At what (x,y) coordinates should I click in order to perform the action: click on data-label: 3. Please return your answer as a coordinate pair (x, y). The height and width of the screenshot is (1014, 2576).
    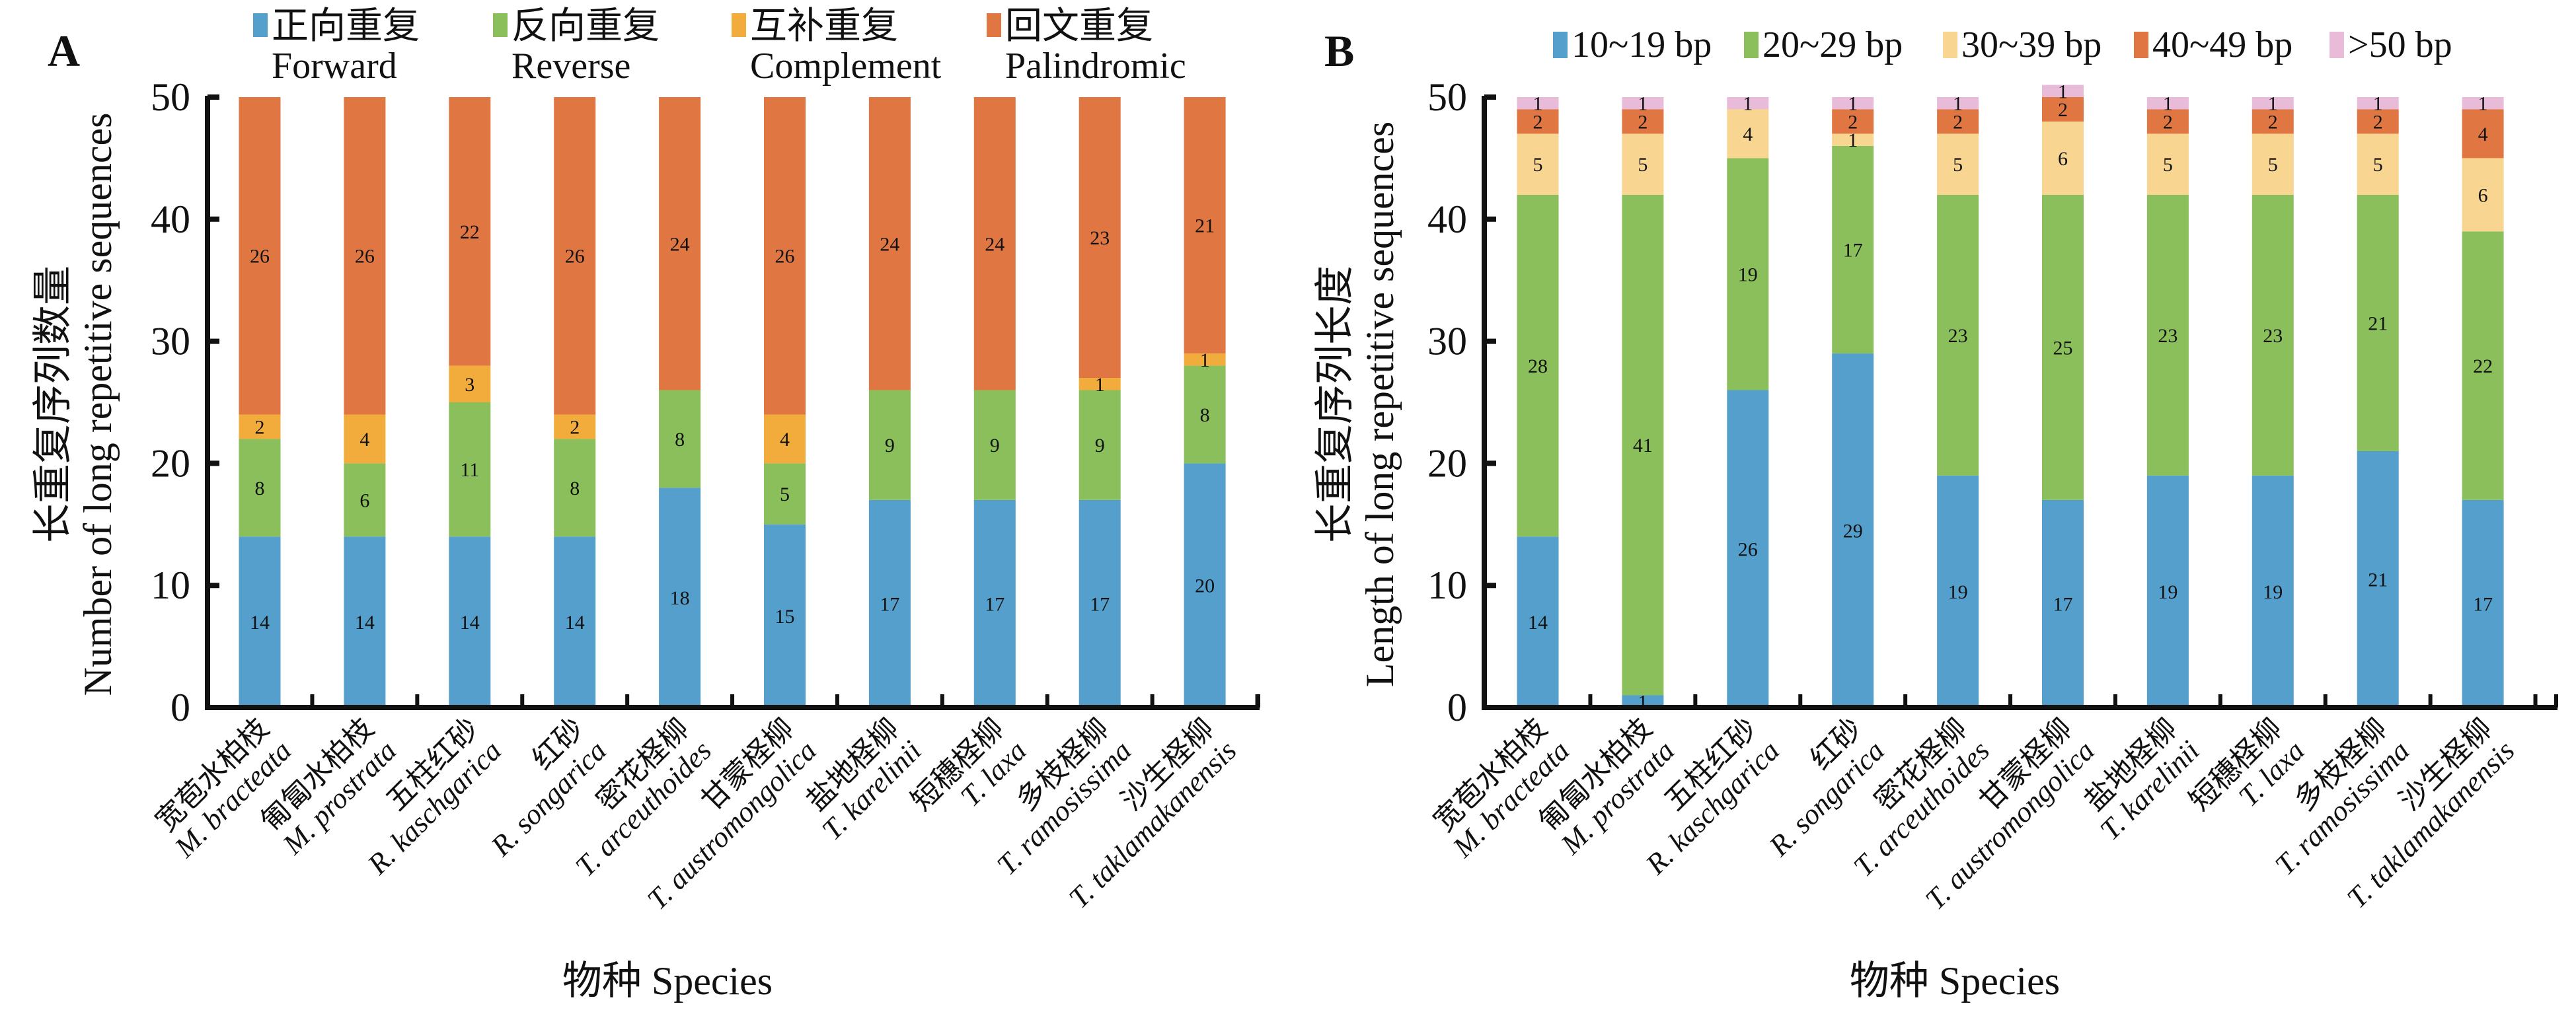
    Looking at the image, I should click on (470, 385).